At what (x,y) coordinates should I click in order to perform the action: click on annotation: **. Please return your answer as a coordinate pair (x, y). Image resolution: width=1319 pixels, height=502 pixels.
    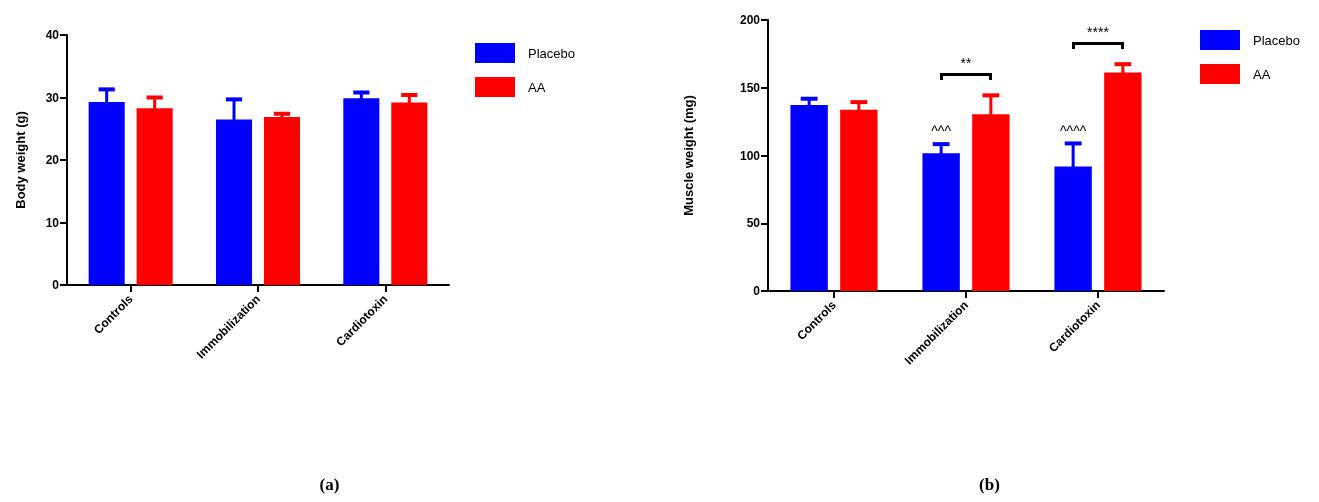
    Looking at the image, I should click on (966, 63).